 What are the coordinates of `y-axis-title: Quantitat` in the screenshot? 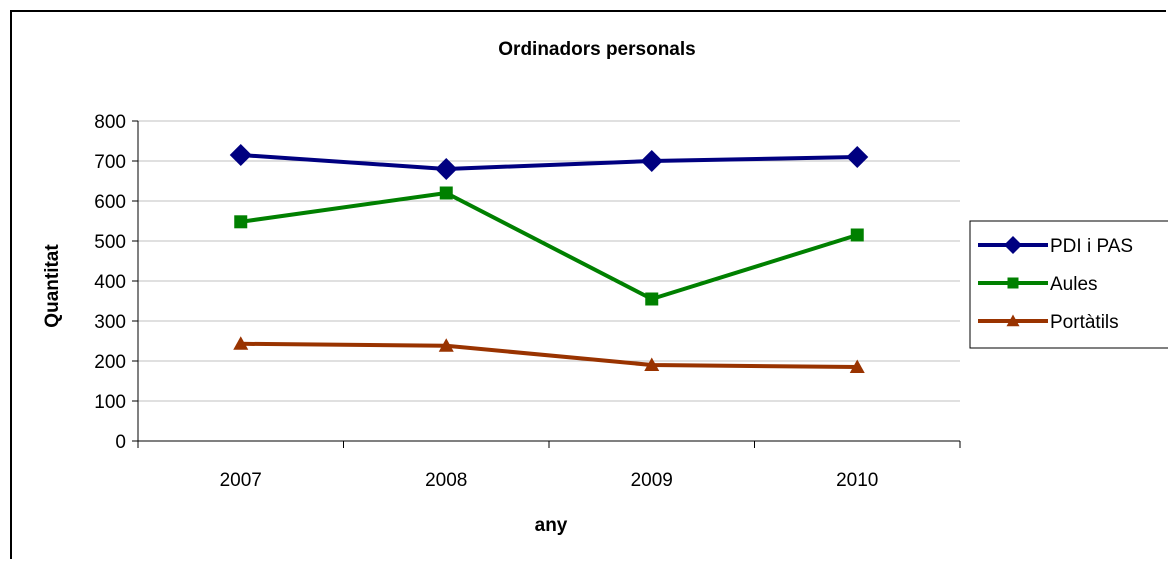 It's located at (52, 286).